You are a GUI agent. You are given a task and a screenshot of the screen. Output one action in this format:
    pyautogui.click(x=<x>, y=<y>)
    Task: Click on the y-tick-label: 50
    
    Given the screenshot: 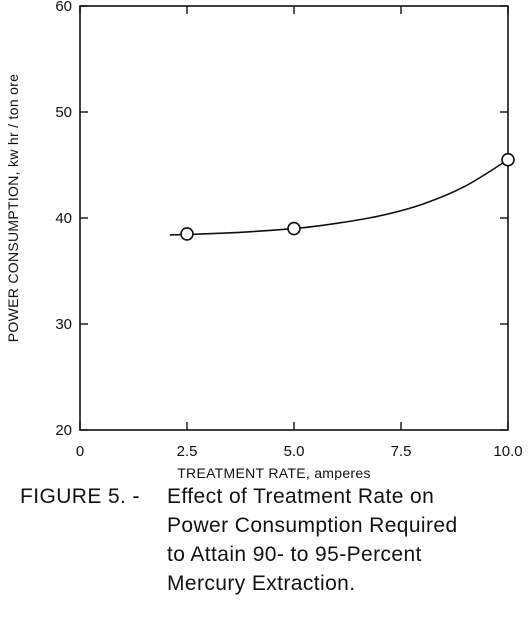 What is the action you would take?
    pyautogui.click(x=63, y=112)
    